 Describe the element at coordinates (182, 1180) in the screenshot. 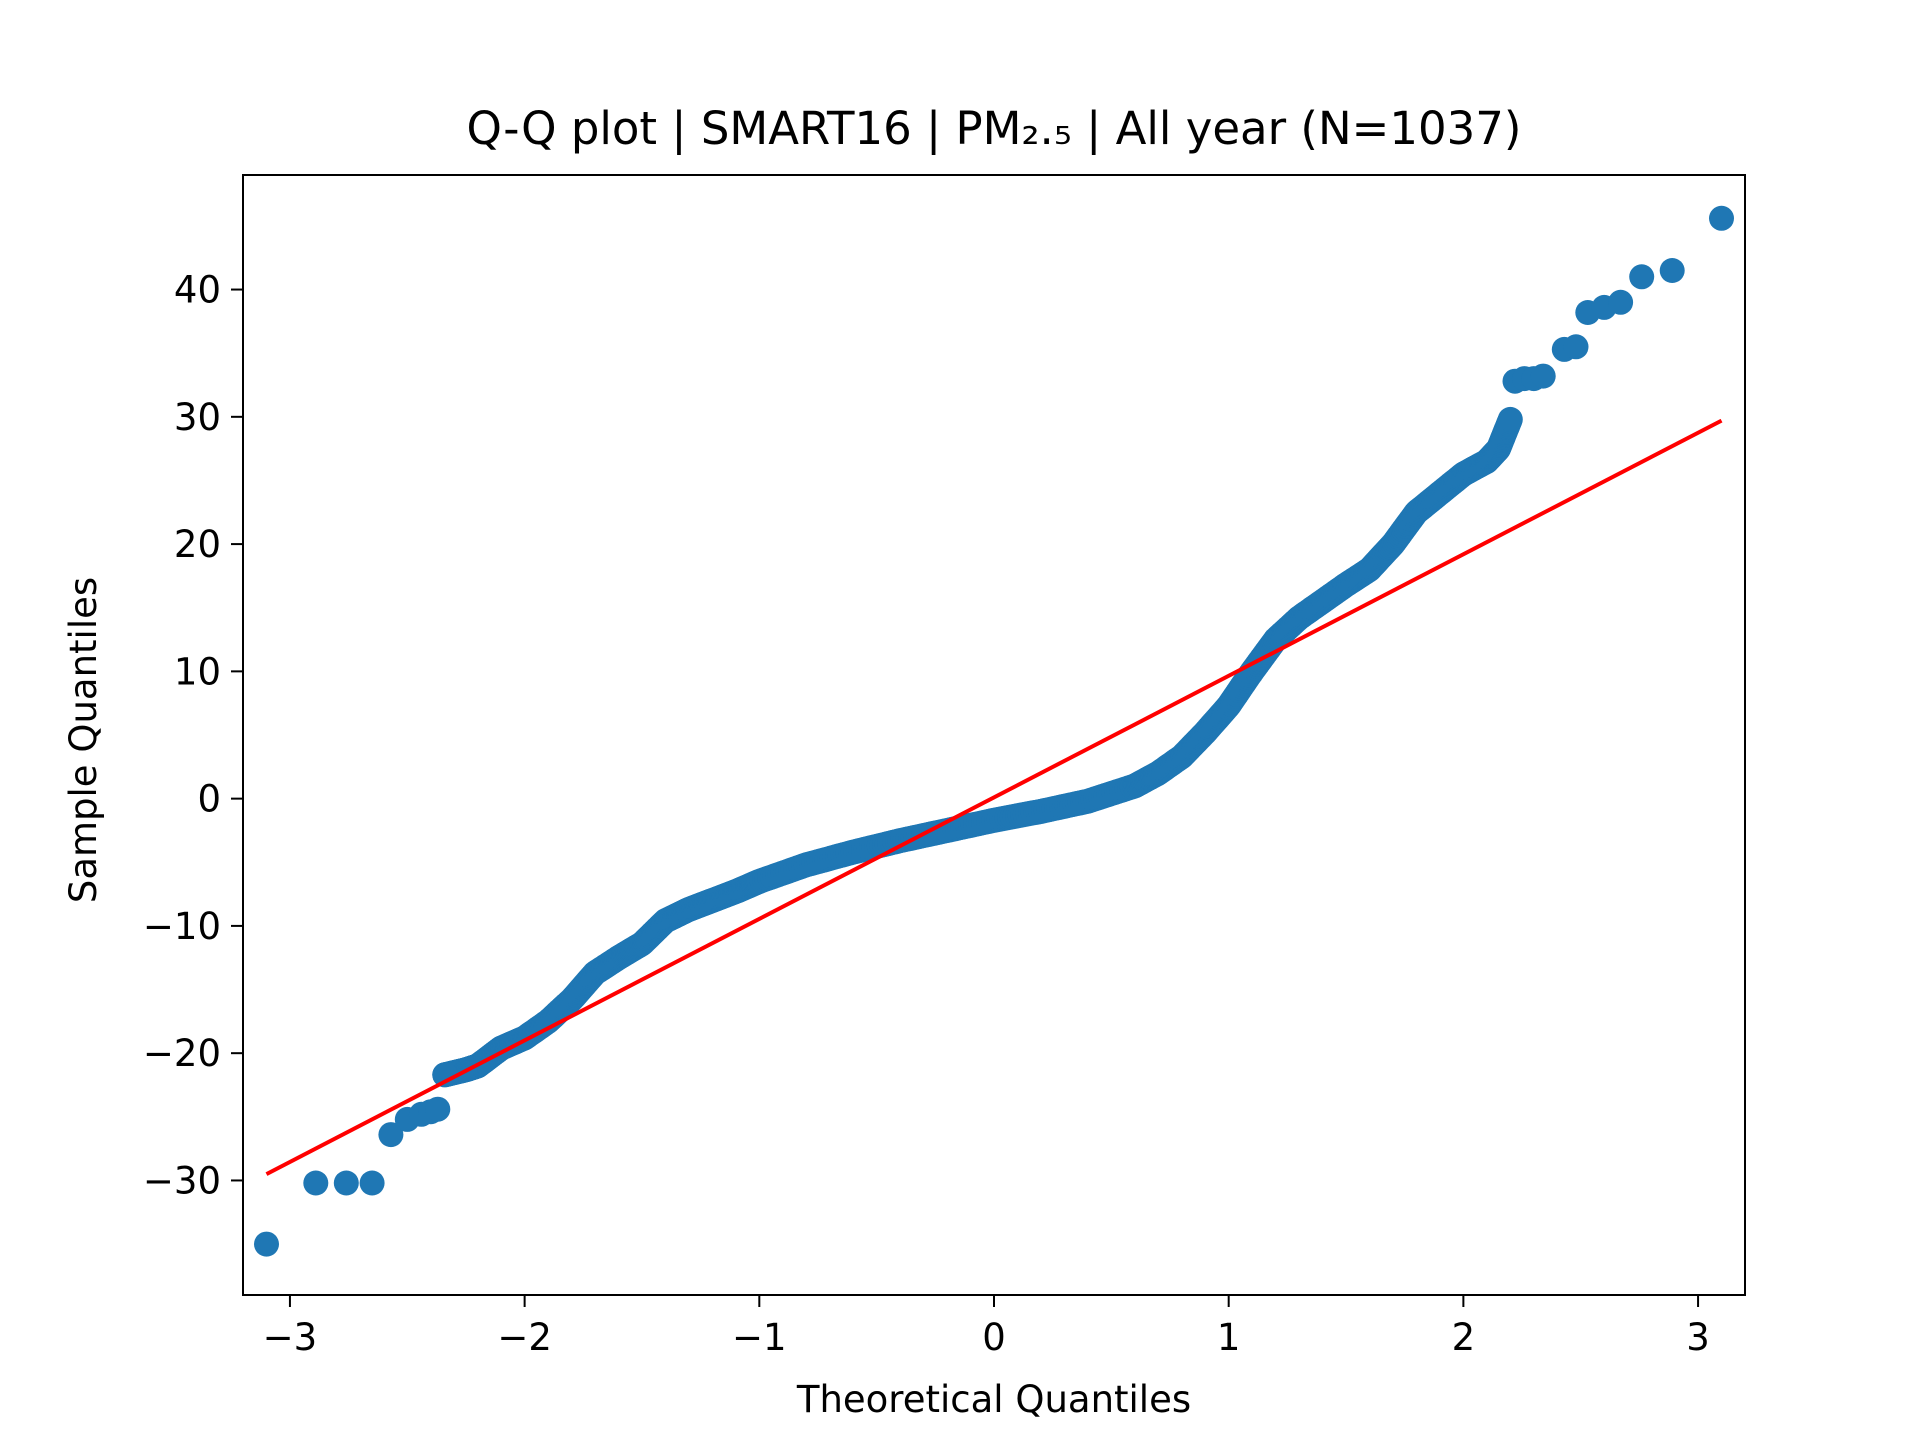

I see `y-tick-label: −30` at that location.